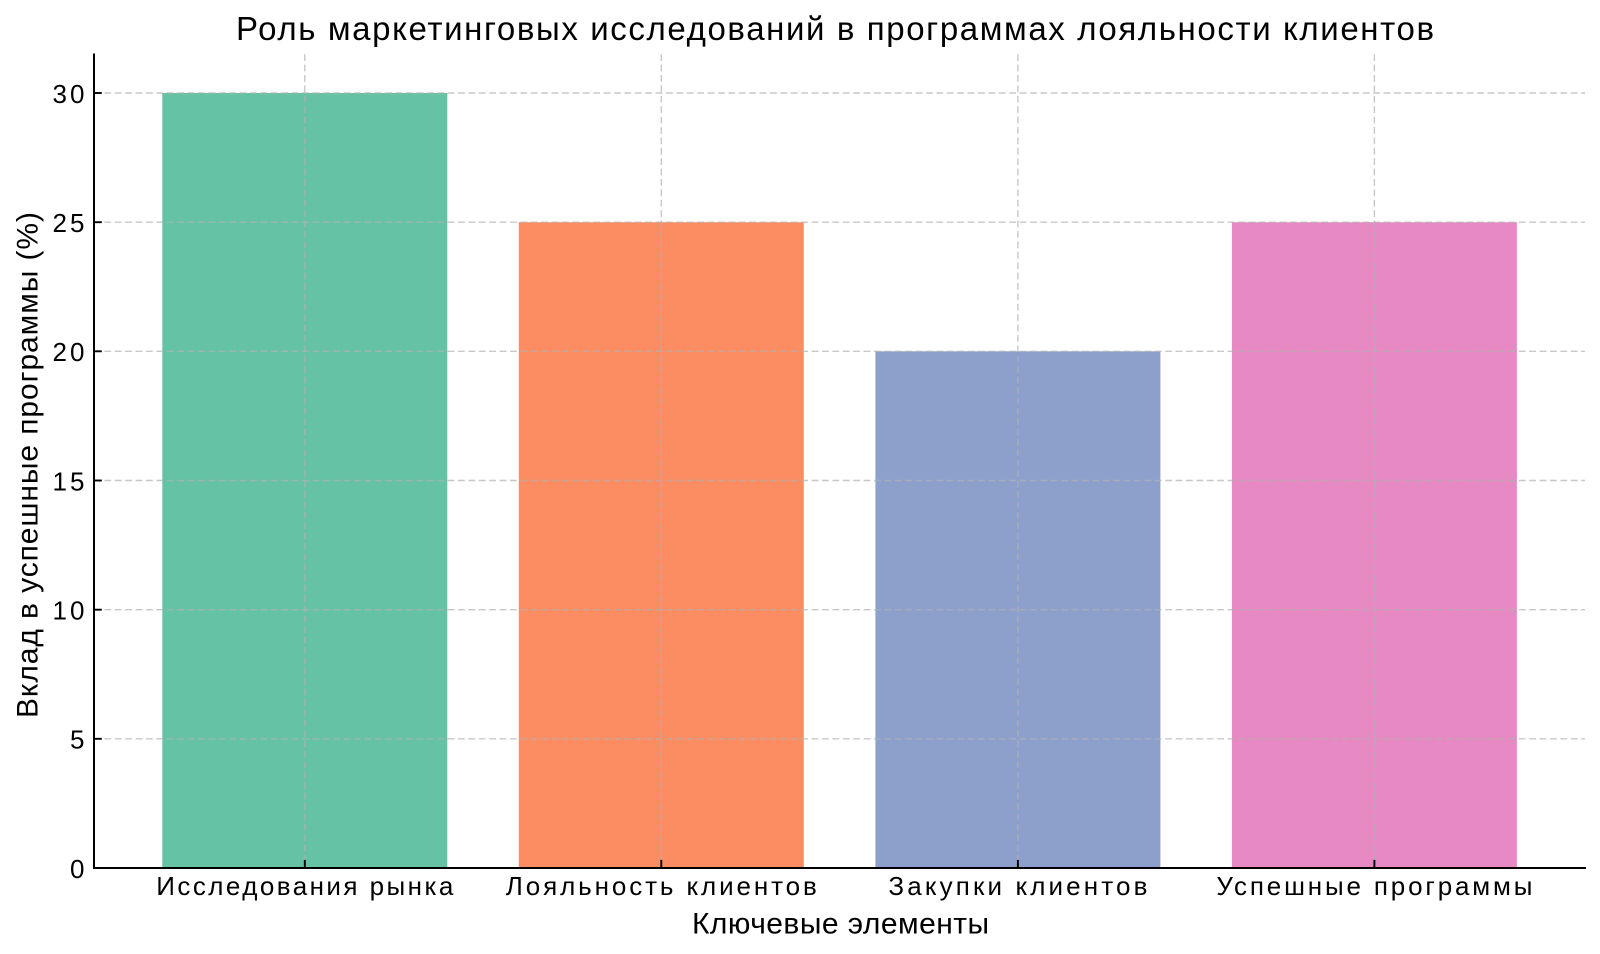 This screenshot has height=954, width=1600. I want to click on svg-text: Лояльность клиентов, so click(661, 886).